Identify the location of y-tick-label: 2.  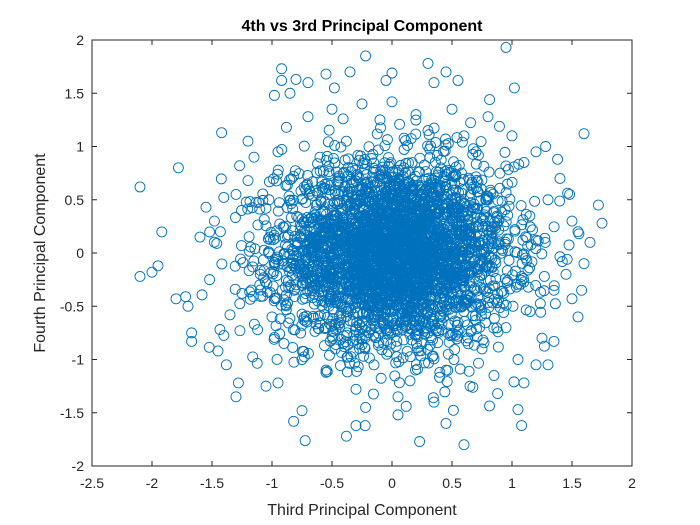
(80, 40).